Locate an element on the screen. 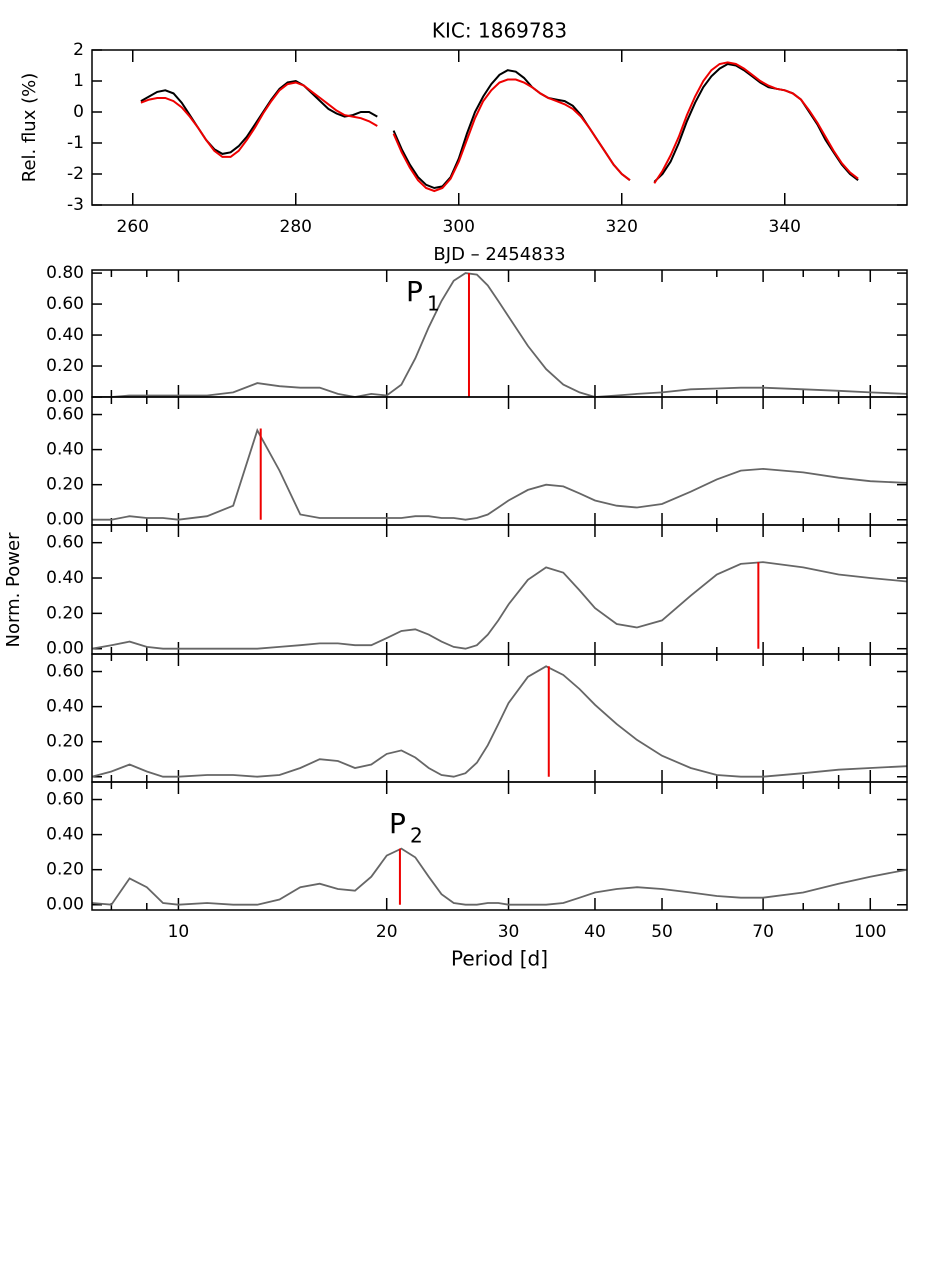 Image resolution: width=926 pixels, height=1283 pixels. x-tick-label: 300 is located at coordinates (459, 227).